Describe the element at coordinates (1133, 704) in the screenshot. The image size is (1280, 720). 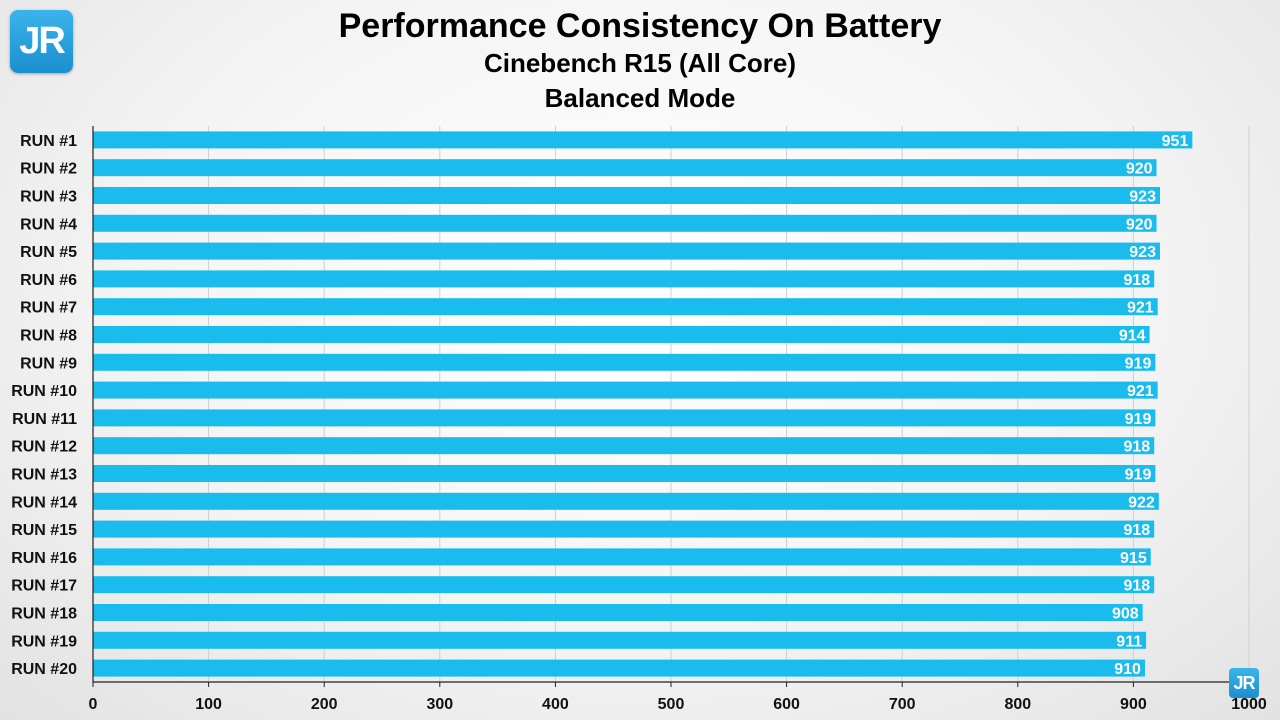
I see `x-tick-label: 900` at that location.